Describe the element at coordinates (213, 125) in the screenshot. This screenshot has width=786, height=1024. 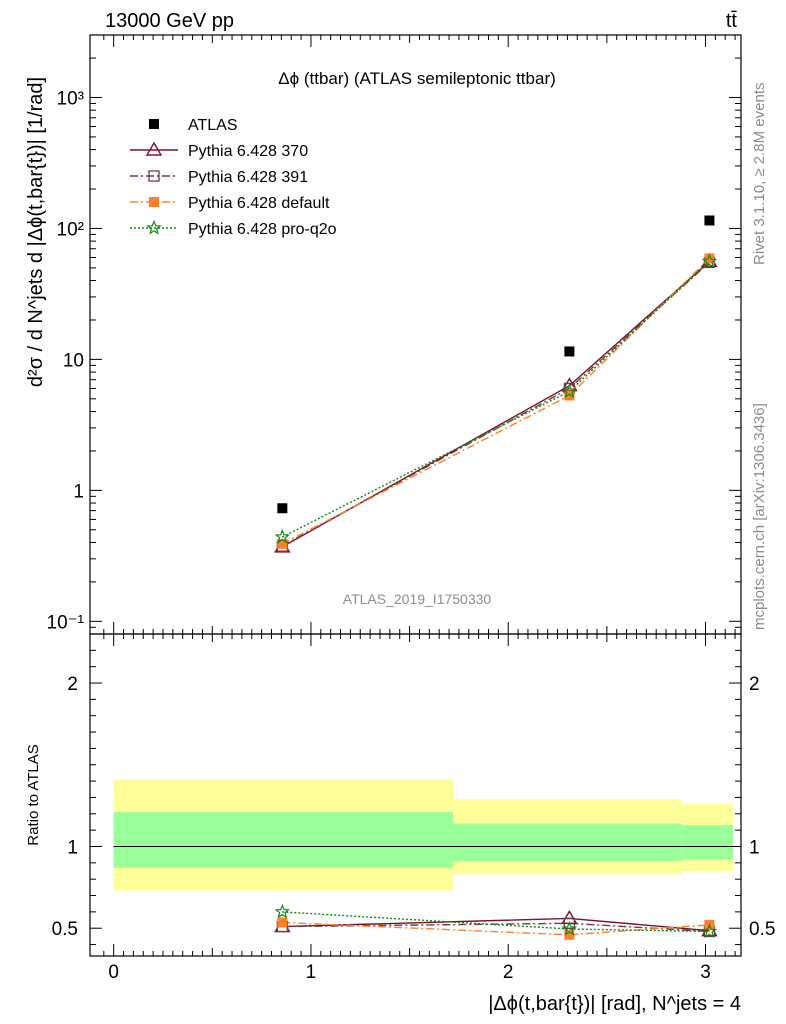
I see `legend-label-0: ATLAS` at that location.